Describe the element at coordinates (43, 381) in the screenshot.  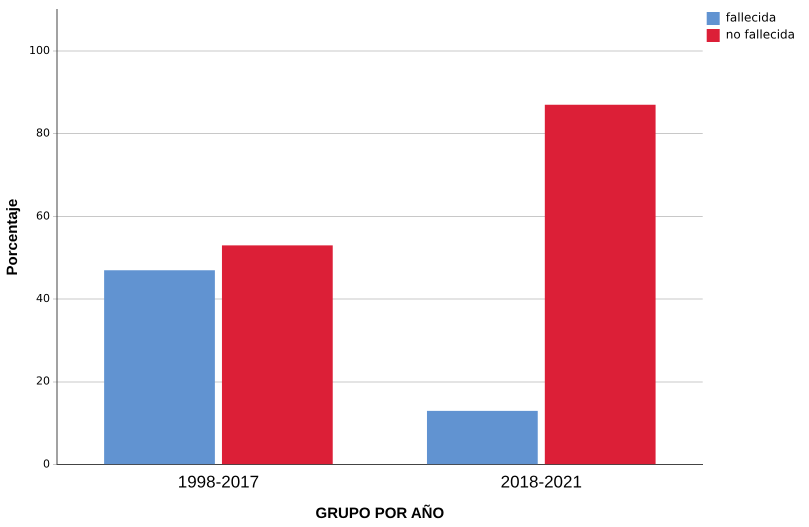
I see `y-tick-label: 20` at that location.